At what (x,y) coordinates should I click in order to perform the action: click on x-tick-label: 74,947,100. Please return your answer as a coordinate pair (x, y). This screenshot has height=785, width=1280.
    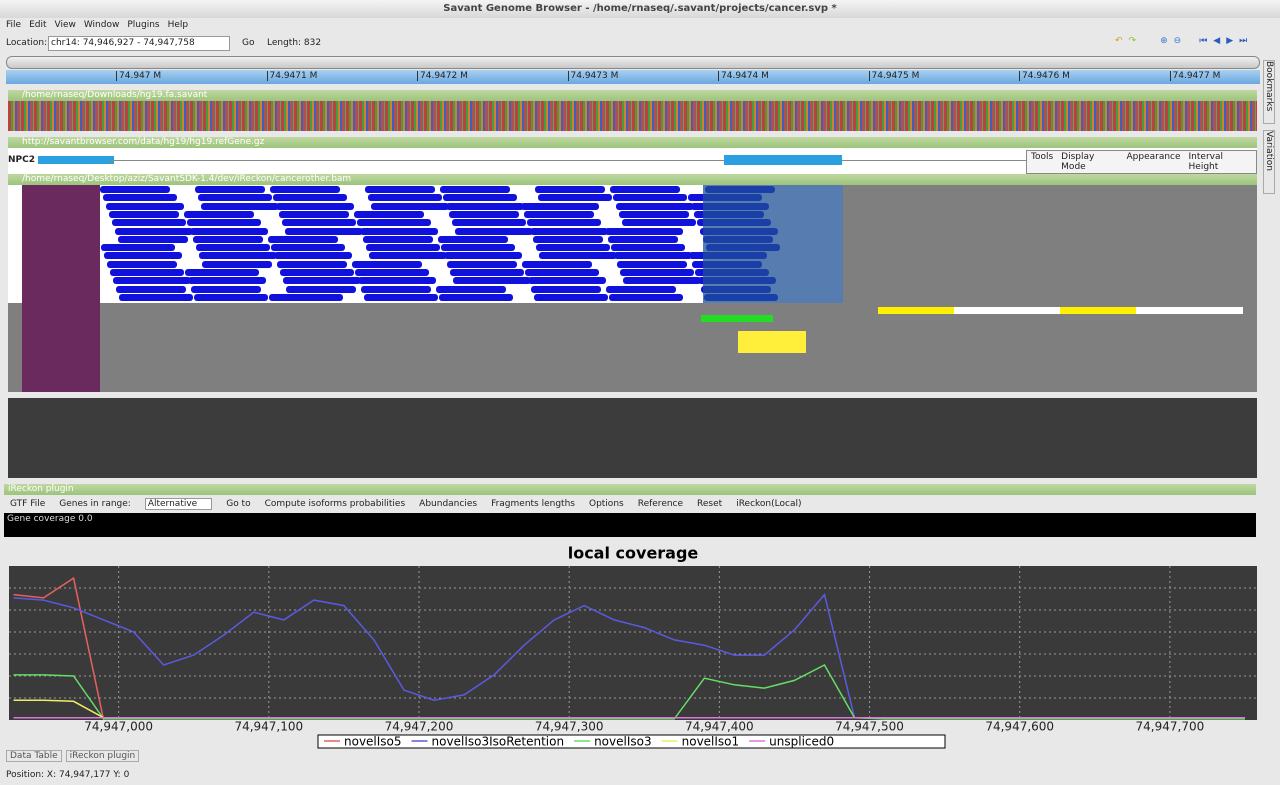
    Looking at the image, I should click on (268, 727).